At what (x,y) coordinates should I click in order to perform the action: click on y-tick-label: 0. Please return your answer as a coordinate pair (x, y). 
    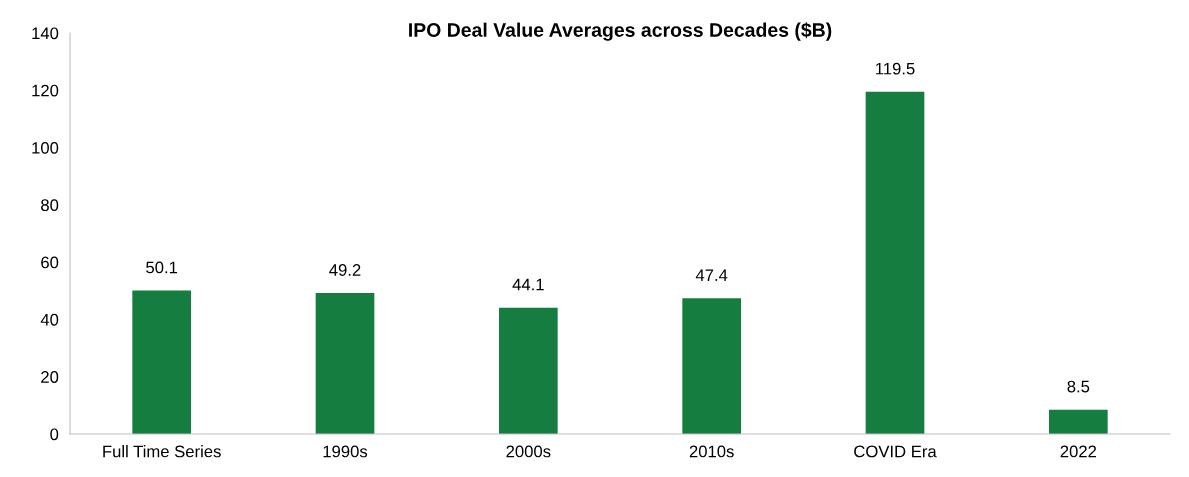
    Looking at the image, I should click on (54, 434).